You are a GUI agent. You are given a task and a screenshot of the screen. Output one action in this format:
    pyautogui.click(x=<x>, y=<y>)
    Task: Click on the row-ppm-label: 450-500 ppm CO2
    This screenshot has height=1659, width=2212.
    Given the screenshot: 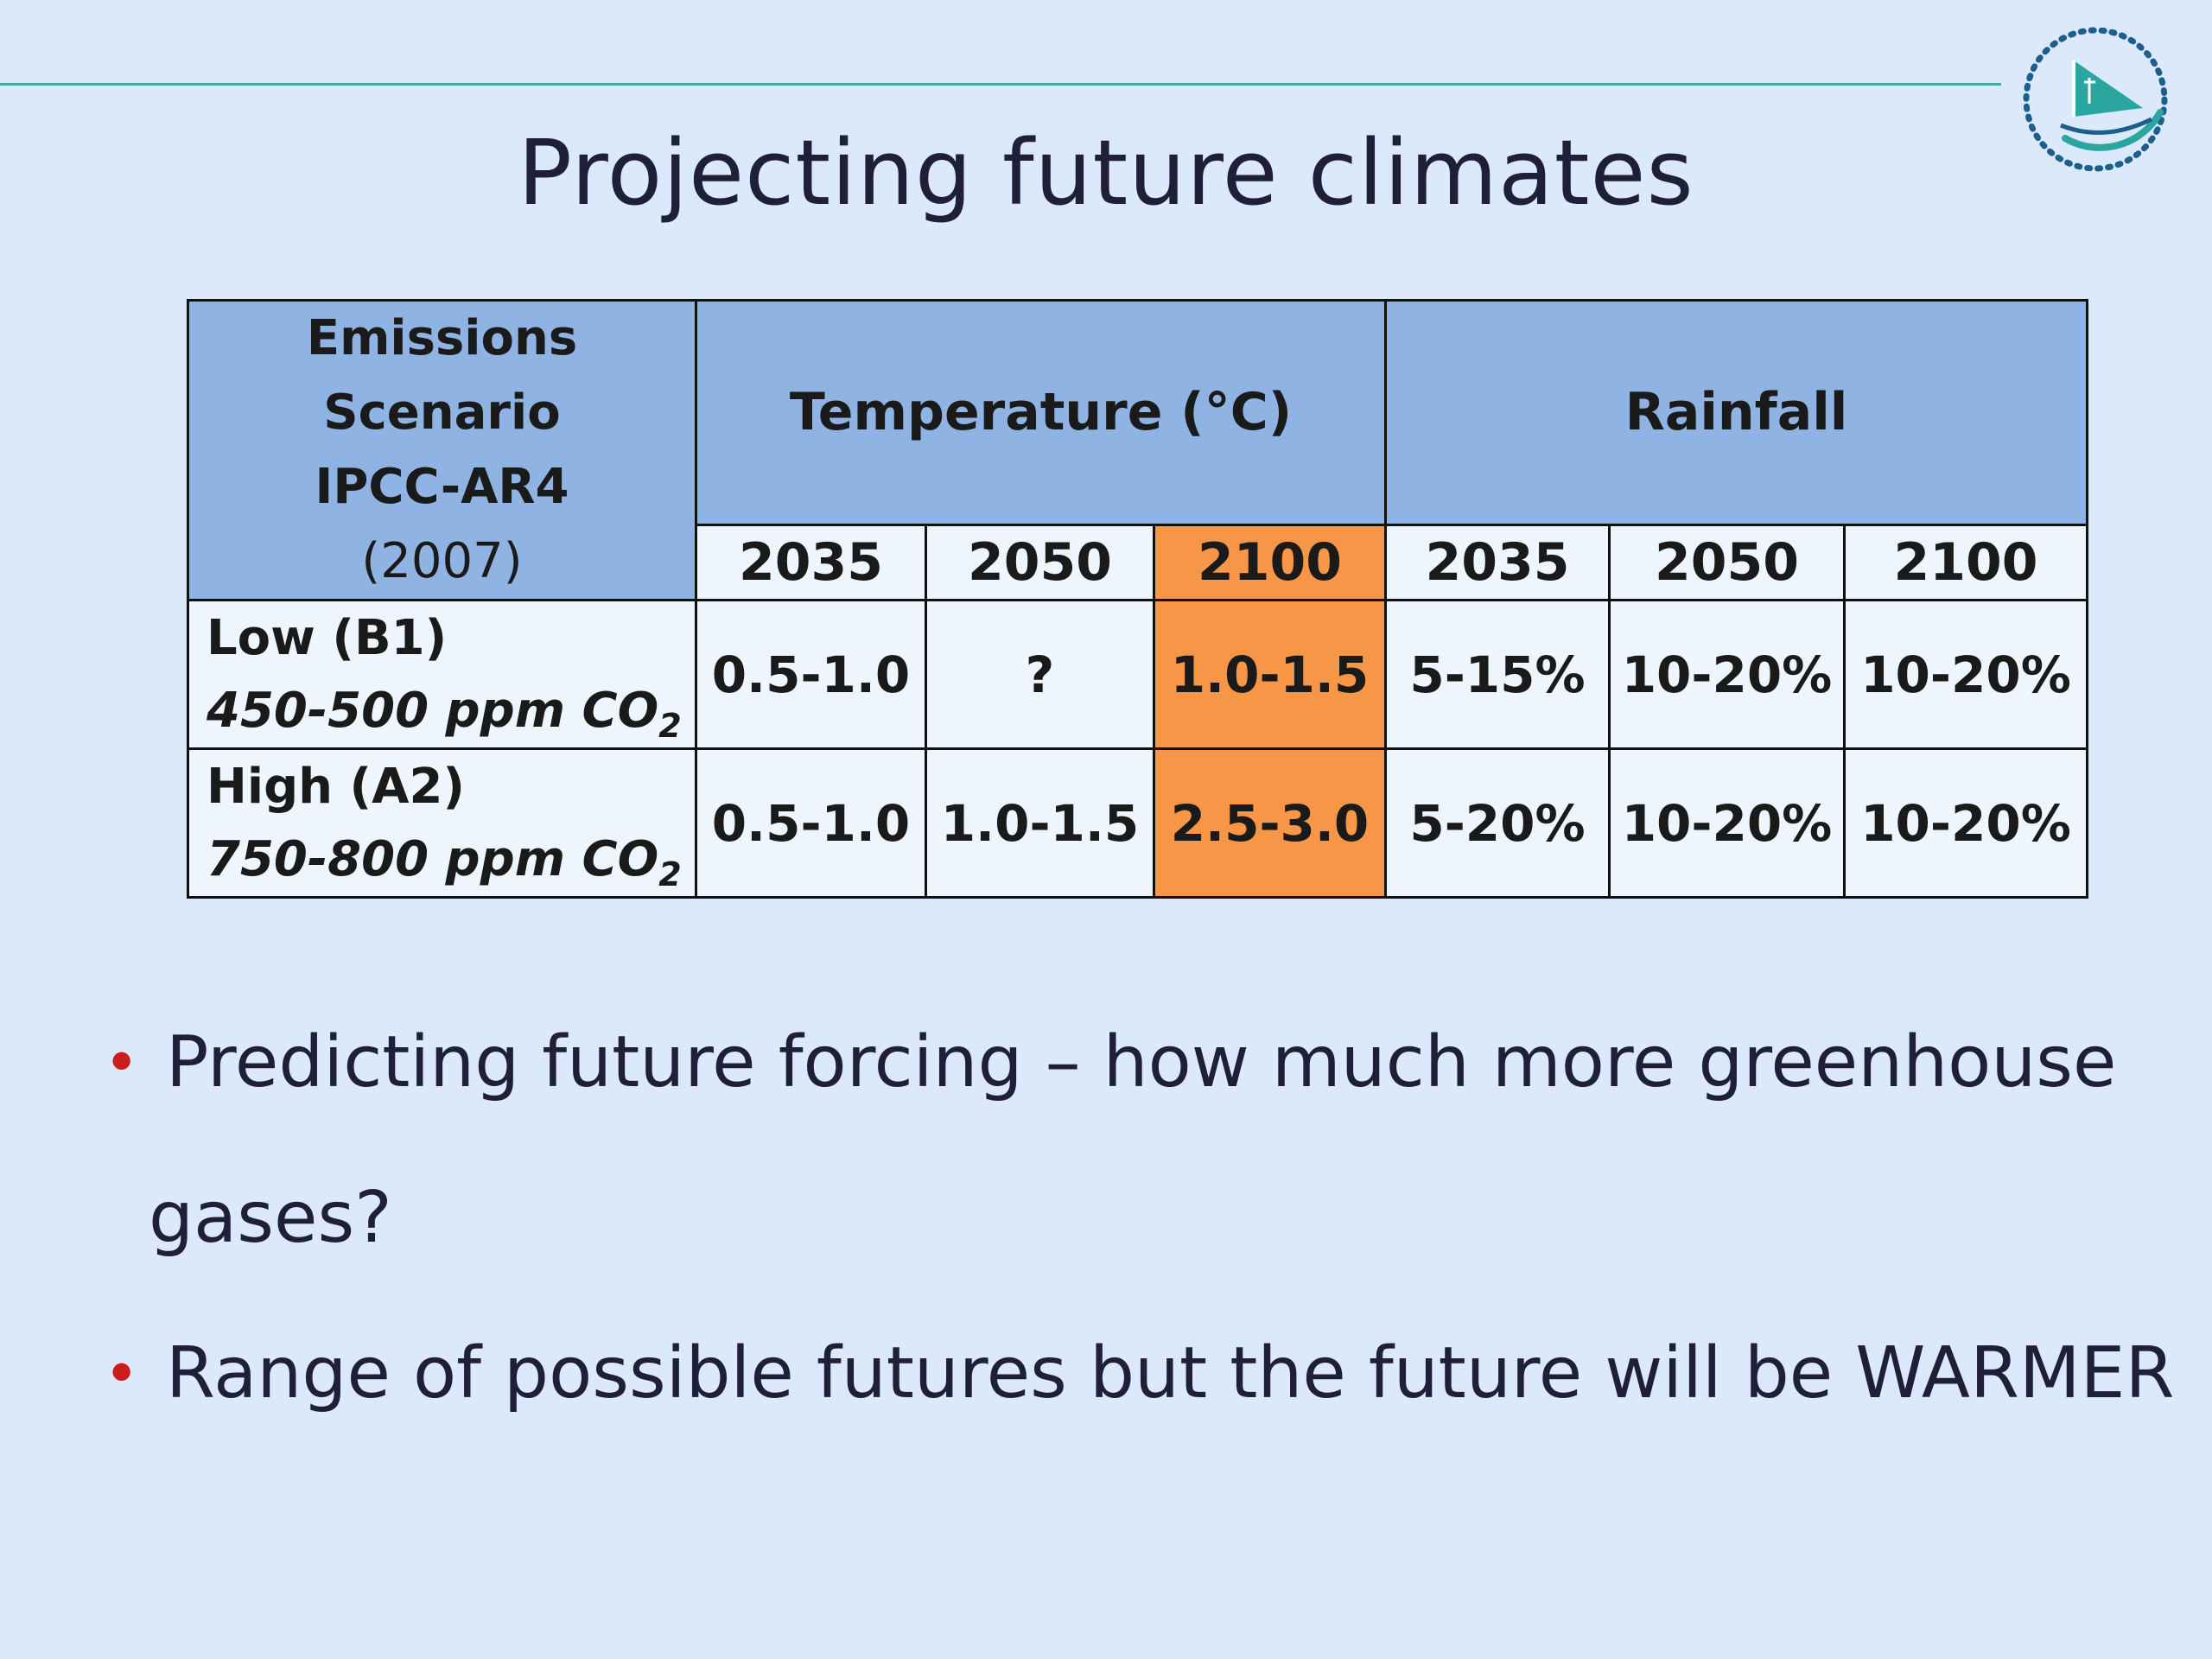 What is the action you would take?
    pyautogui.click(x=451, y=711)
    